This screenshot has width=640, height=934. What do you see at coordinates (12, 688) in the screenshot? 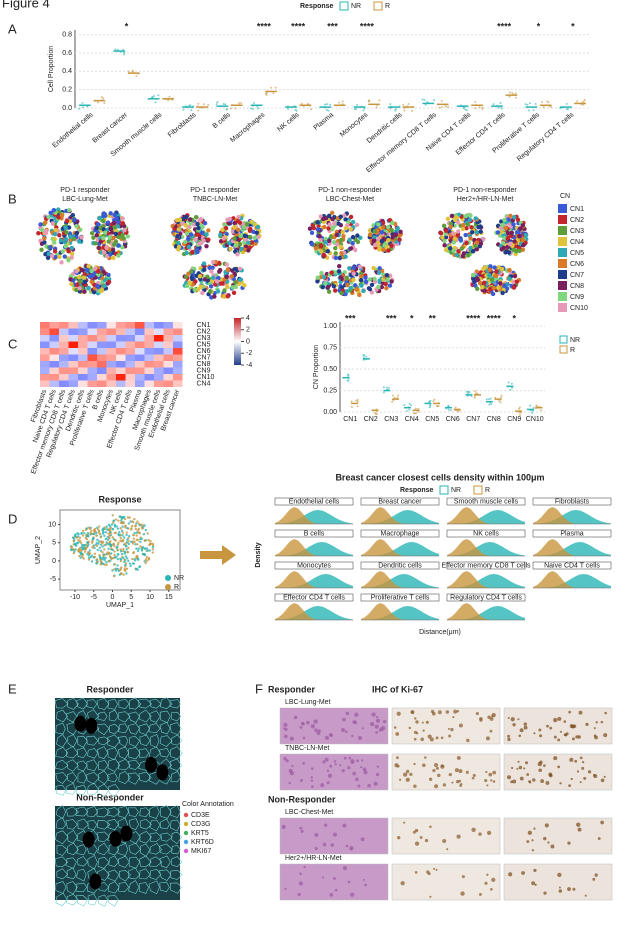
I see `panel-letter: E` at bounding box center [12, 688].